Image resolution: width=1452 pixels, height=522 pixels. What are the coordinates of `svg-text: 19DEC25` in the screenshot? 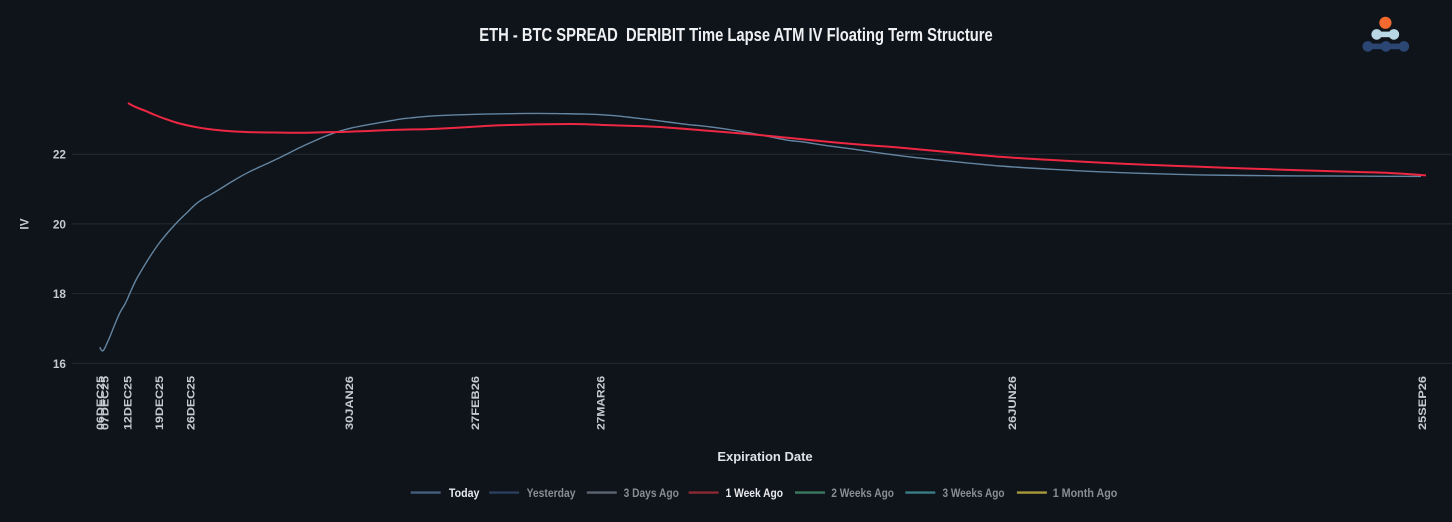 It's located at (160, 403).